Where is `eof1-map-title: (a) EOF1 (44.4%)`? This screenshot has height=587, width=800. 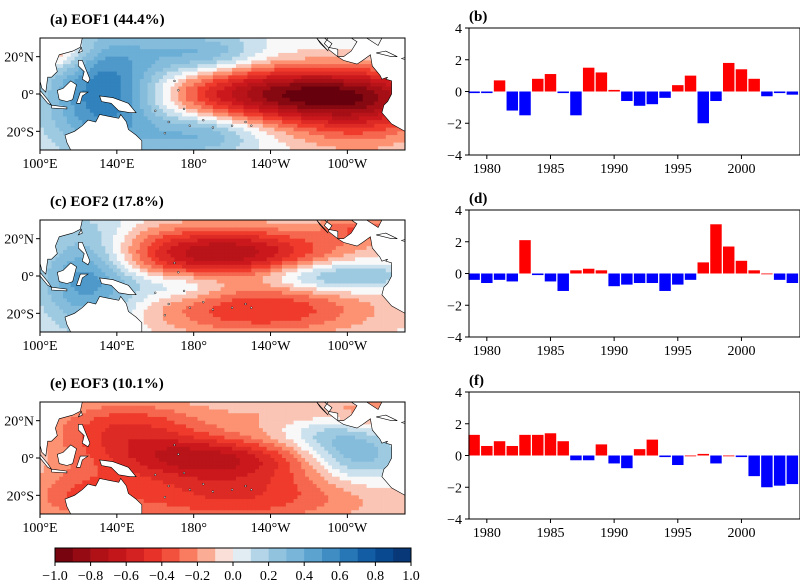
eof1-map-title: (a) EOF1 (44.4%) is located at coordinates (107, 20).